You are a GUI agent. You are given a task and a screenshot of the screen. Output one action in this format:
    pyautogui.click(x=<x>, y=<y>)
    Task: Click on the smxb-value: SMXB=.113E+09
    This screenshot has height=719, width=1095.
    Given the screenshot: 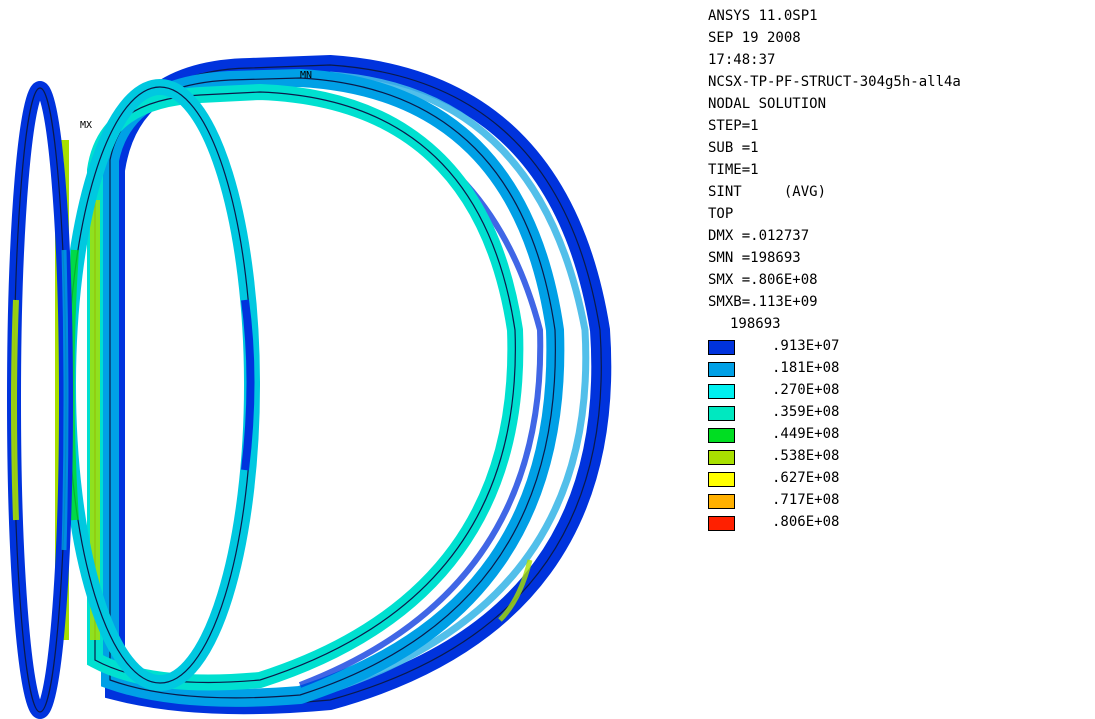 What is the action you would take?
    pyautogui.click(x=763, y=302)
    